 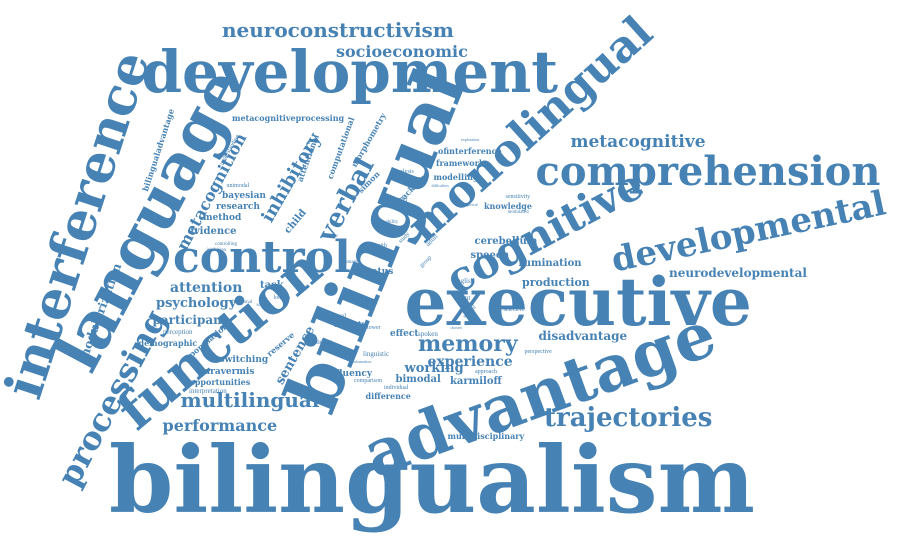 I want to click on word-selective: selective, so click(x=514, y=310).